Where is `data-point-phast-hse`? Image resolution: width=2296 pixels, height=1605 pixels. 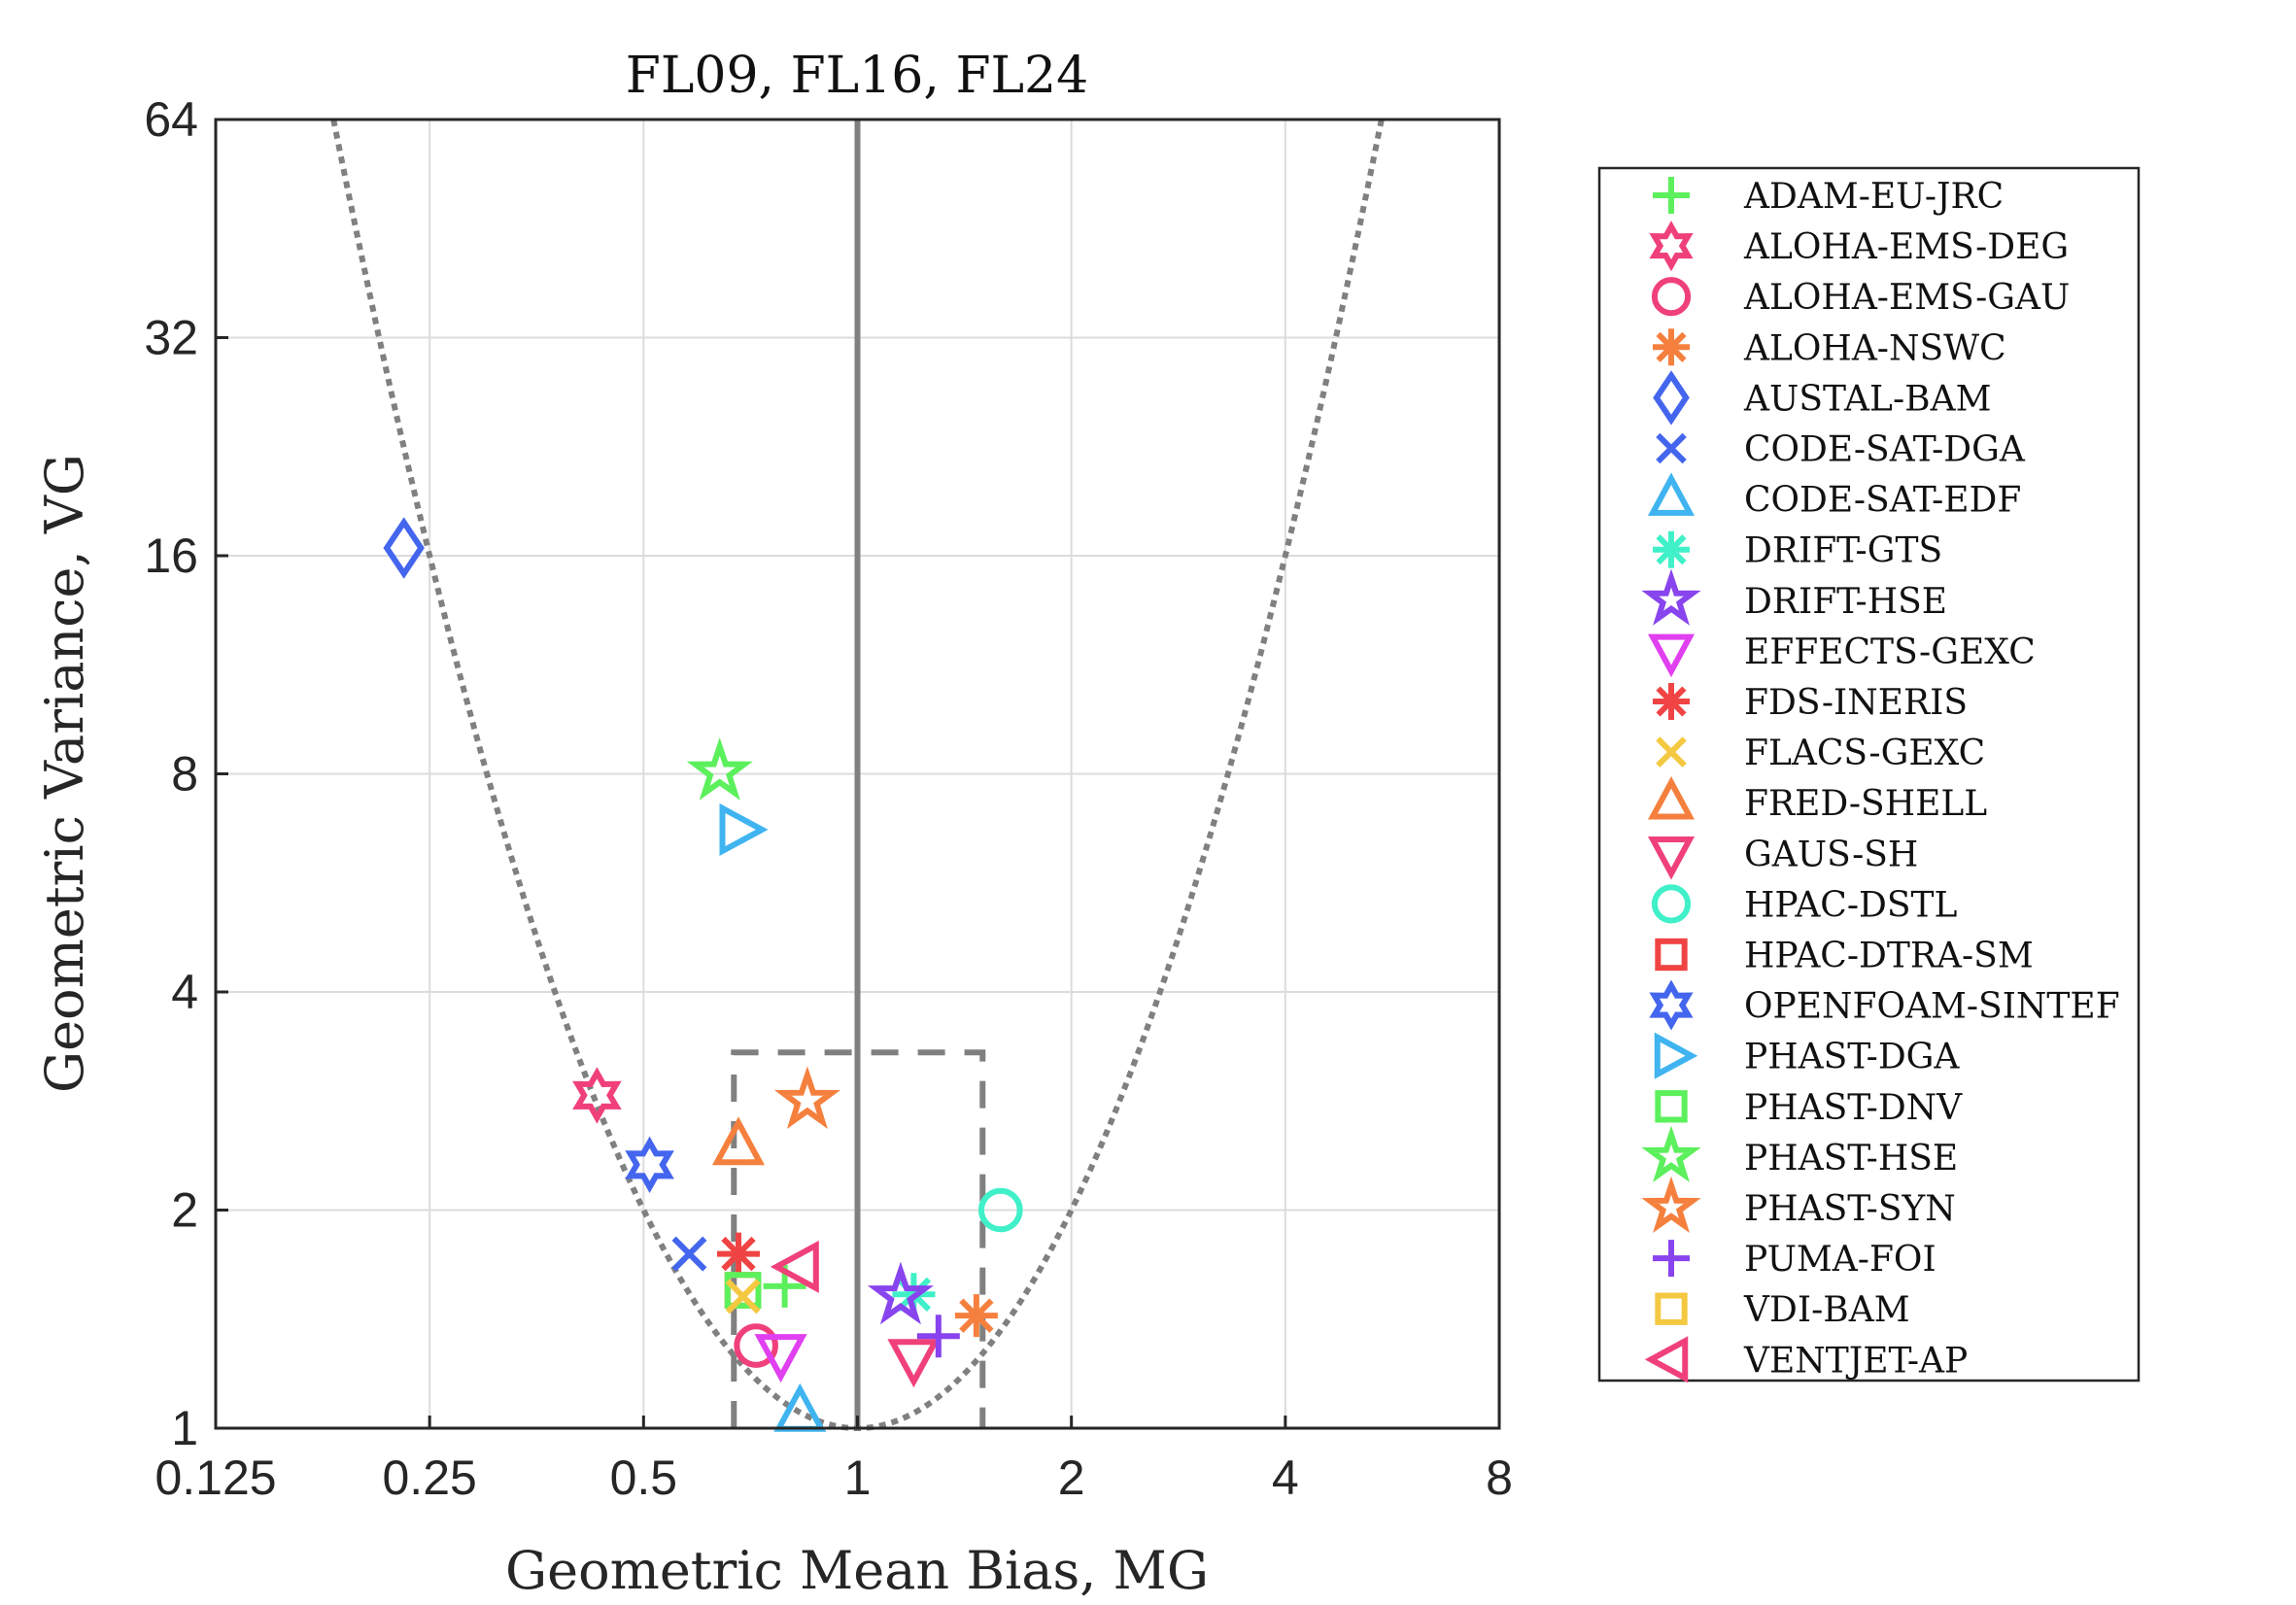
data-point-phast-hse is located at coordinates (719, 769).